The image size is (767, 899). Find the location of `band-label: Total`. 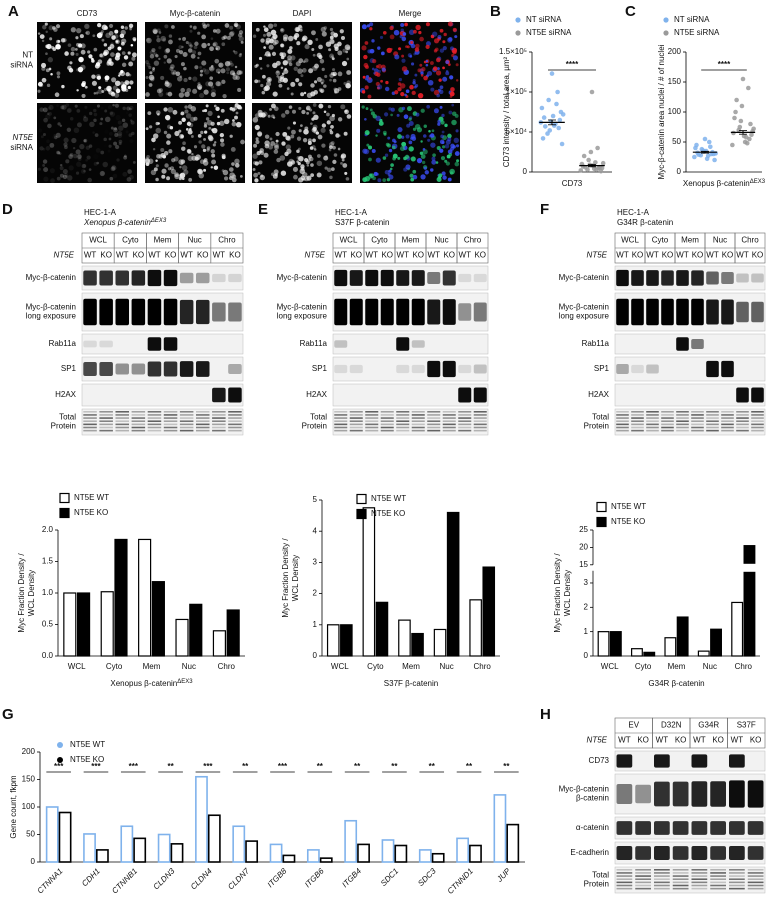

band-label: Total is located at coordinates (318, 417).